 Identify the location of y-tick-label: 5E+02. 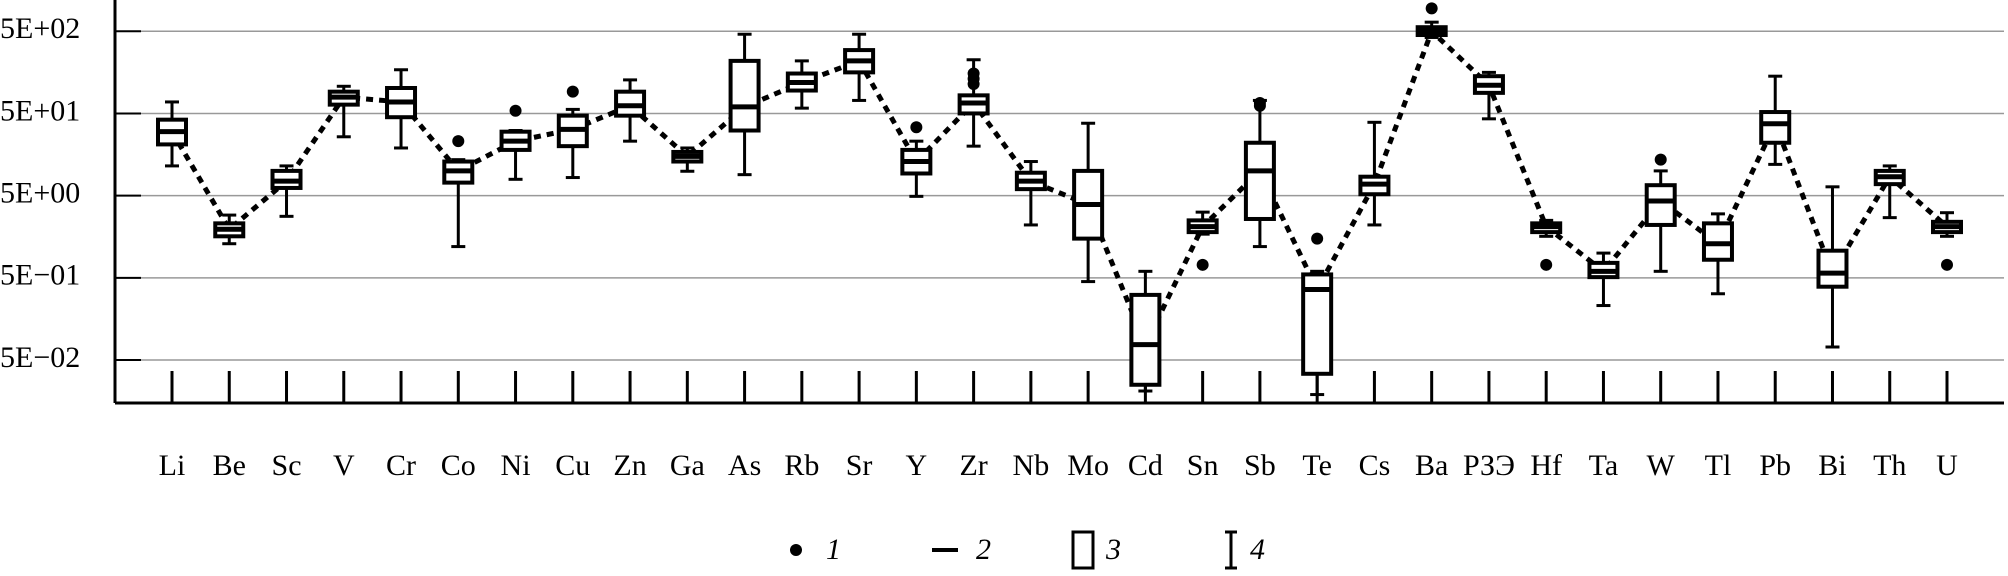
(40, 28).